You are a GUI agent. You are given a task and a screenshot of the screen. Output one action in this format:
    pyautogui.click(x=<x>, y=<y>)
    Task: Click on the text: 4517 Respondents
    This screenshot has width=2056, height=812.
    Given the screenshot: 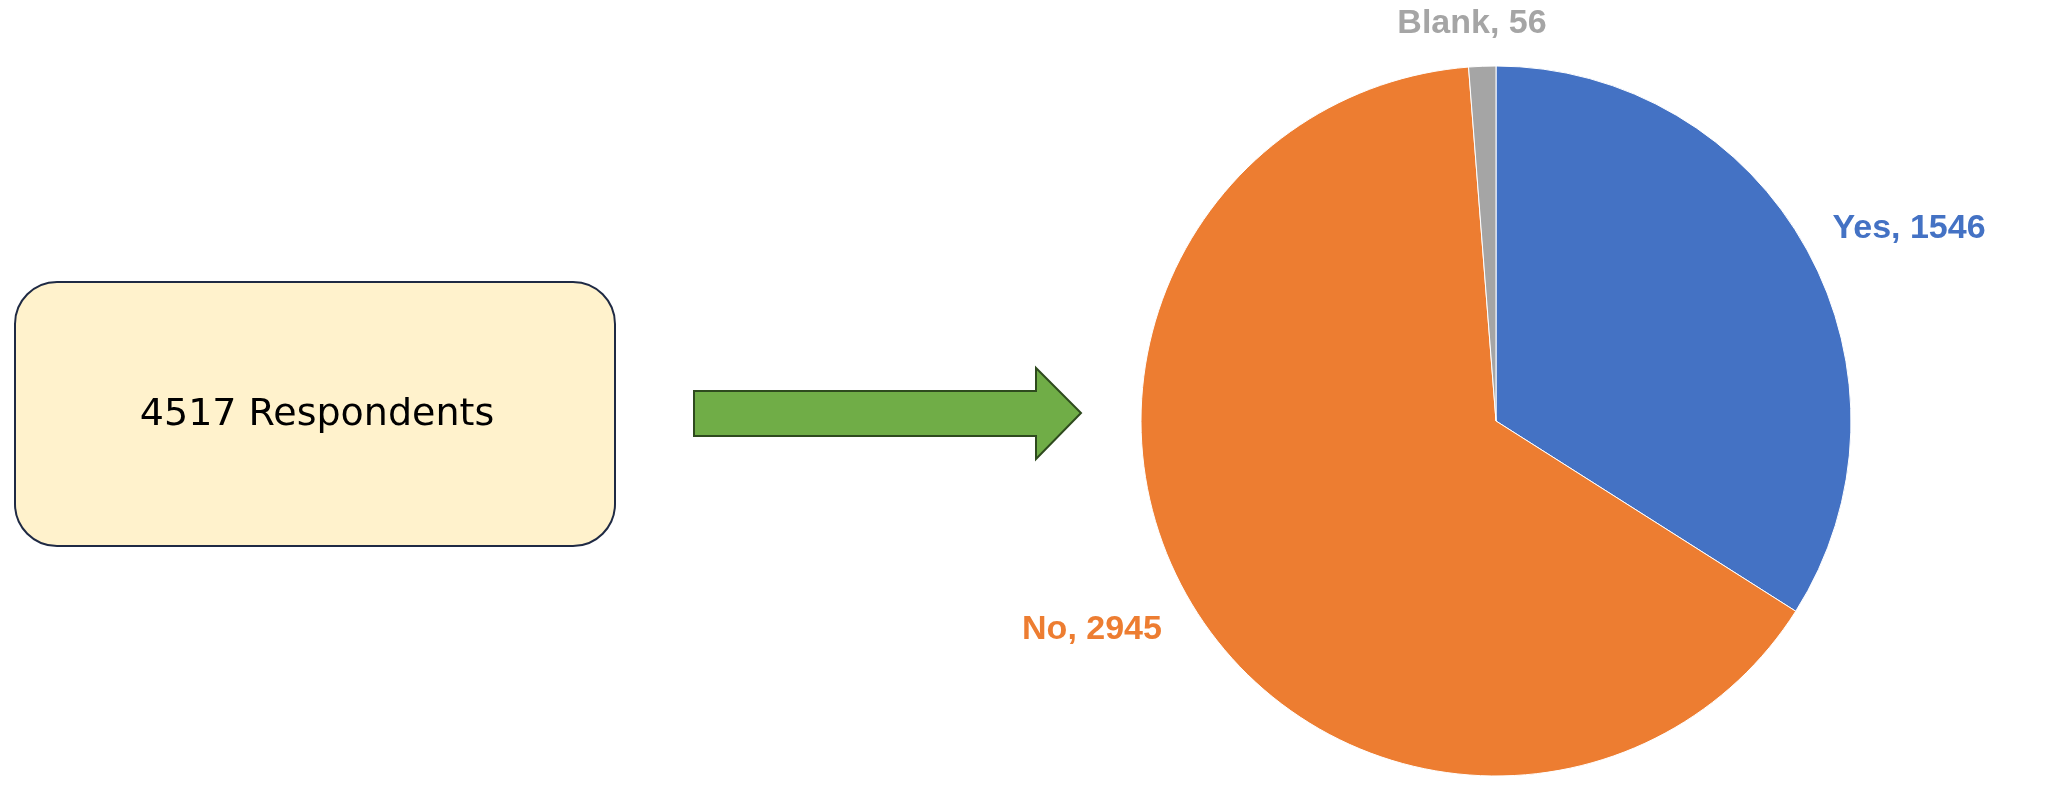 What is the action you would take?
    pyautogui.click(x=317, y=411)
    